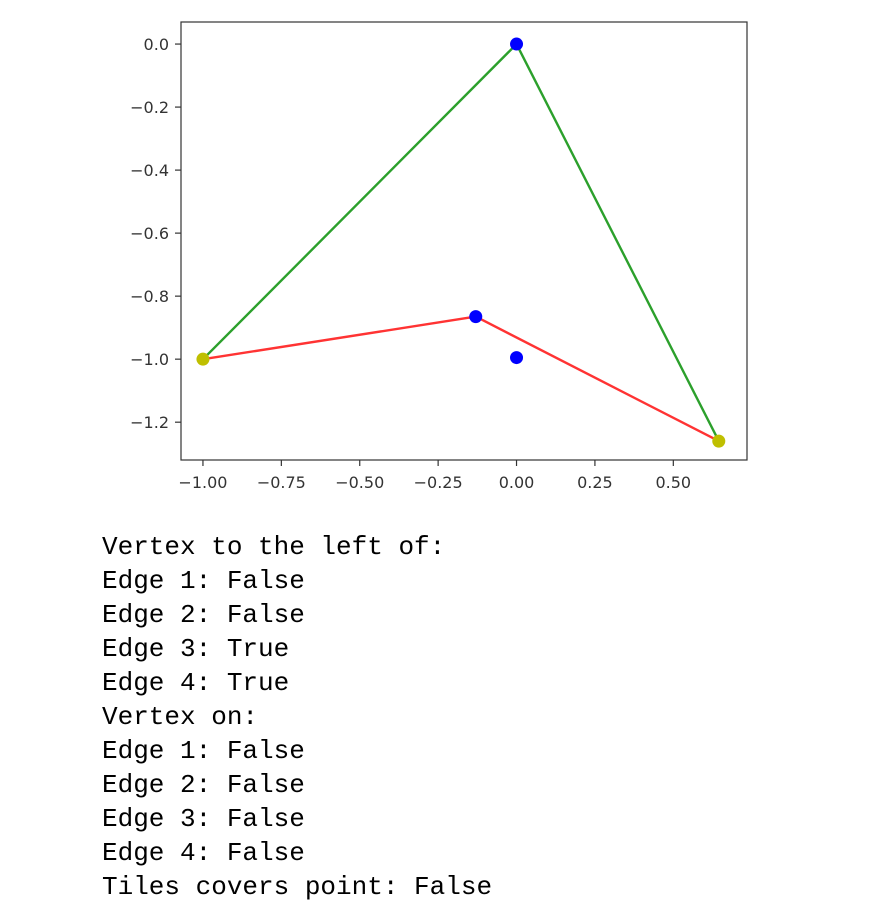 The image size is (878, 920). Describe the element at coordinates (149, 107) in the screenshot. I see `y-tick-label: −0.2` at that location.